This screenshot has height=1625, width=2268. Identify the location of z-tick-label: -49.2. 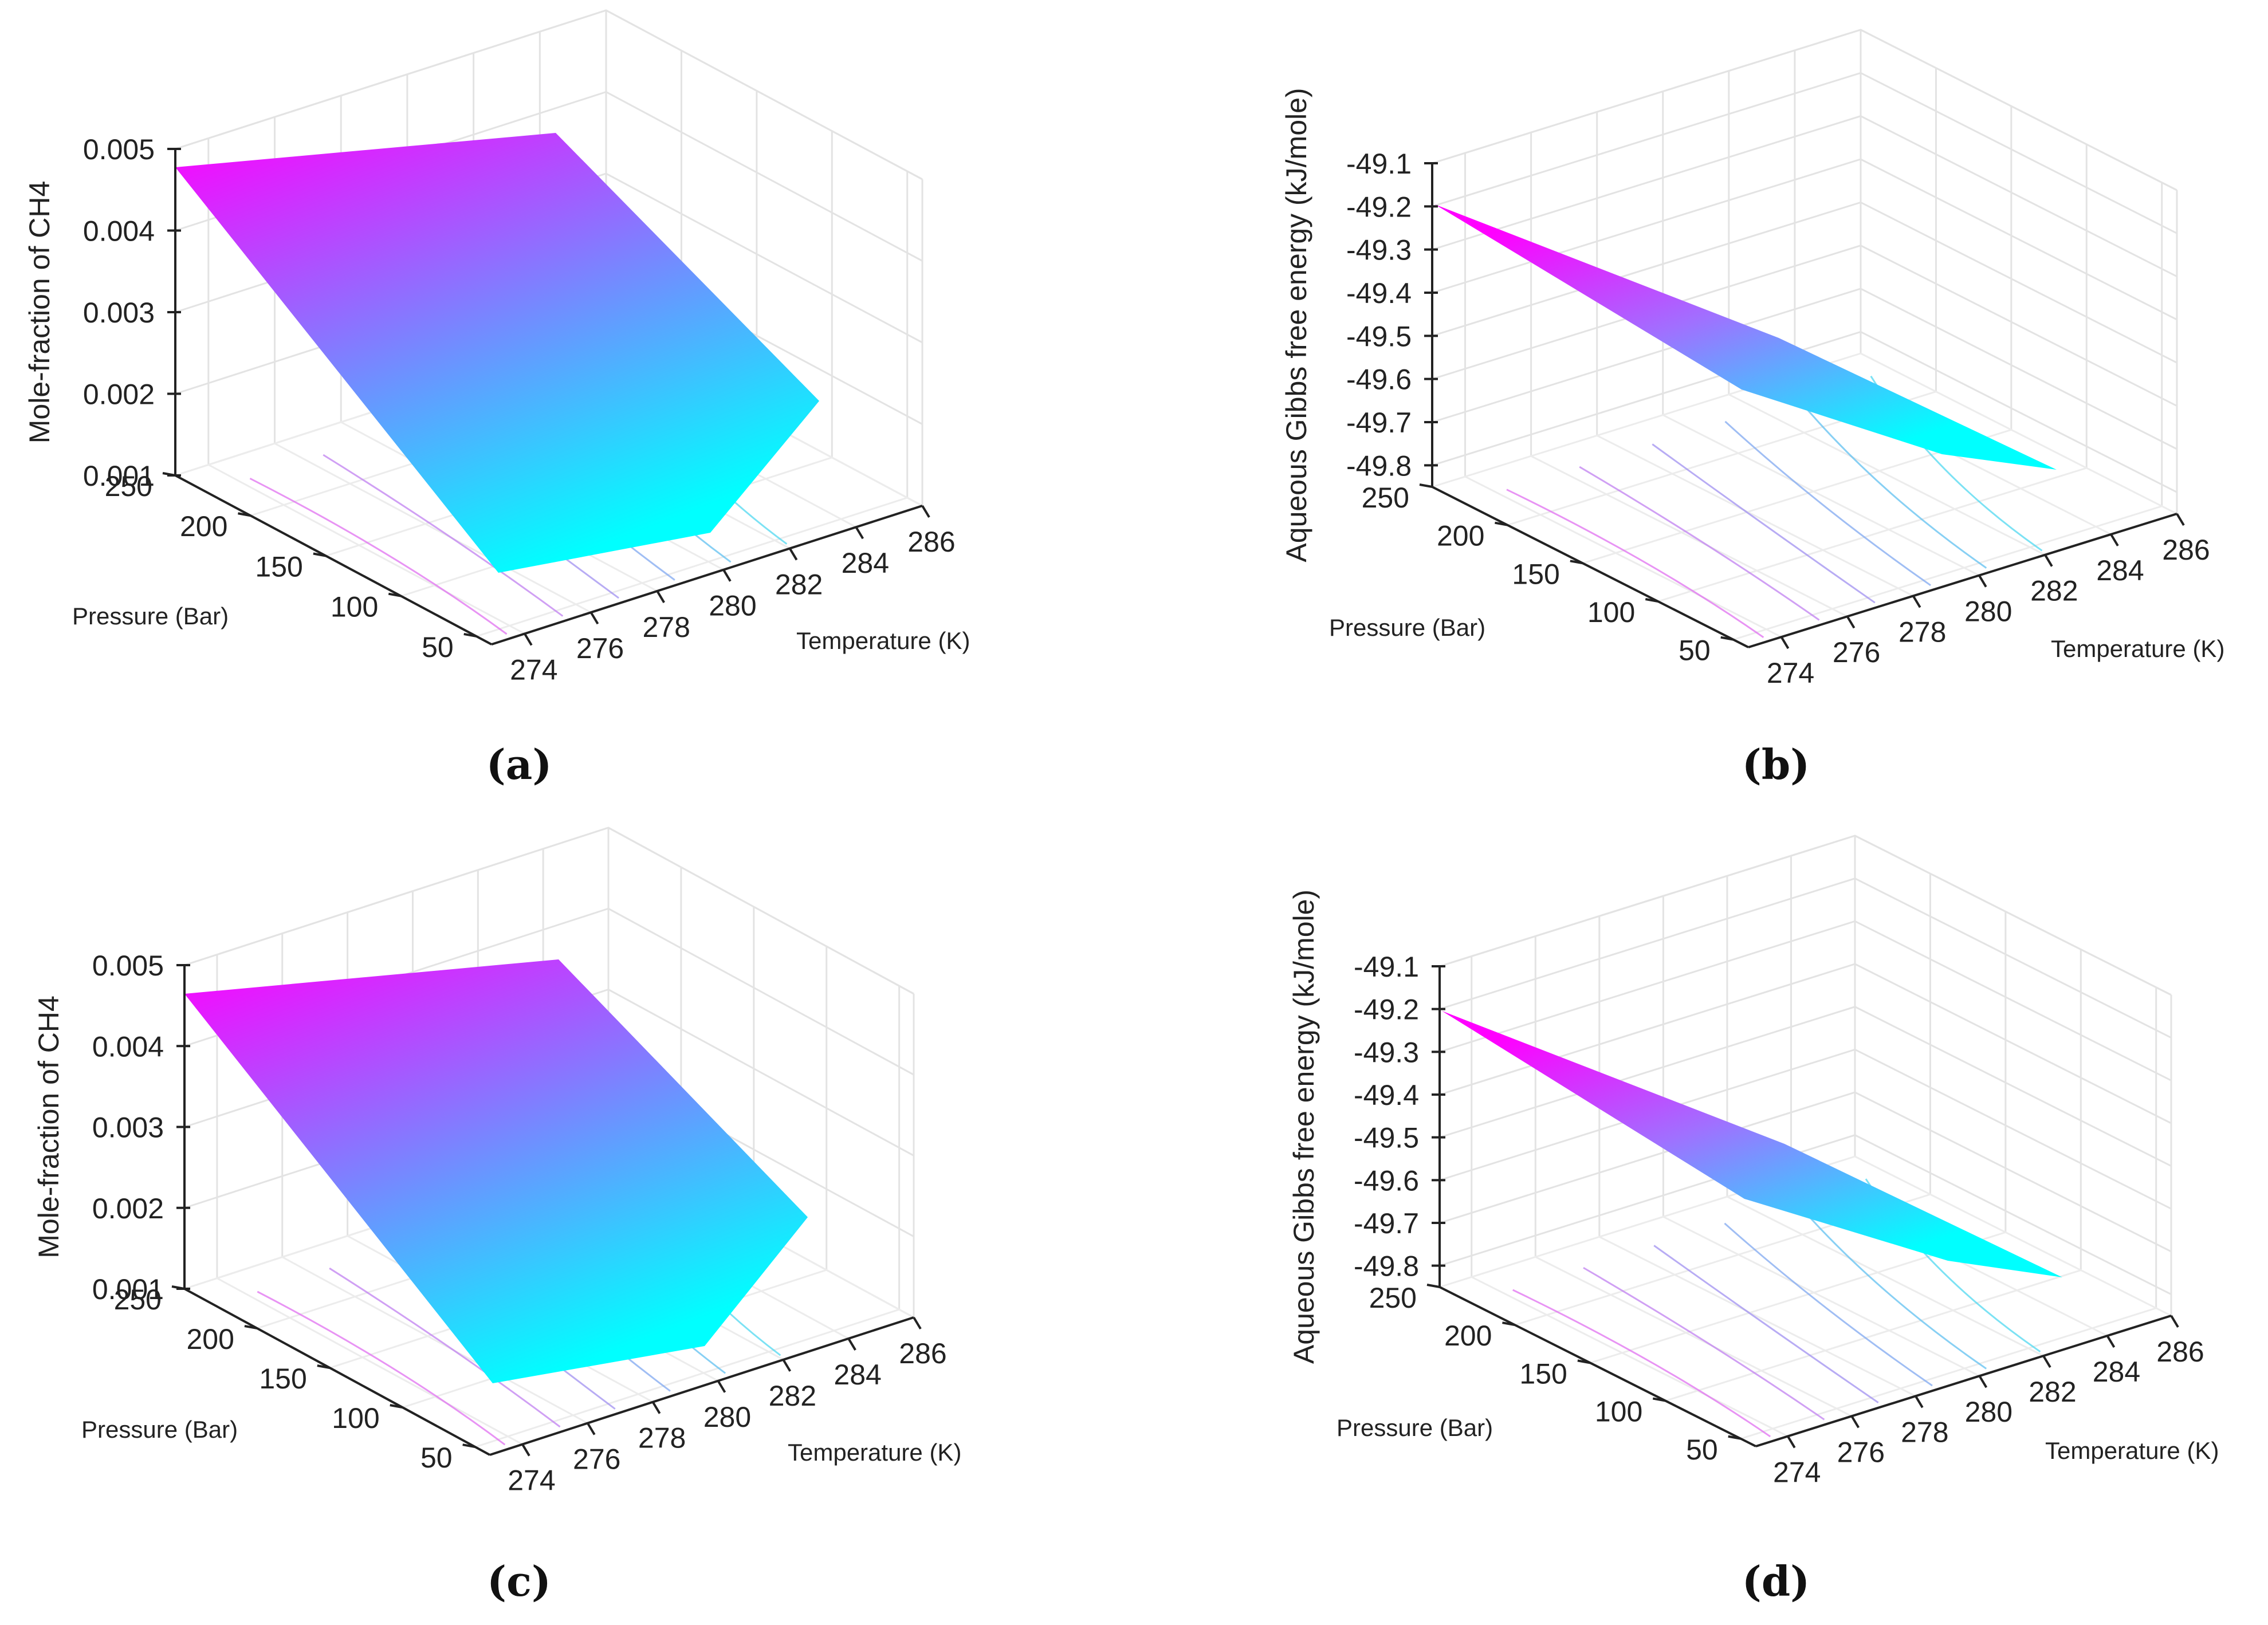
(1386, 1010).